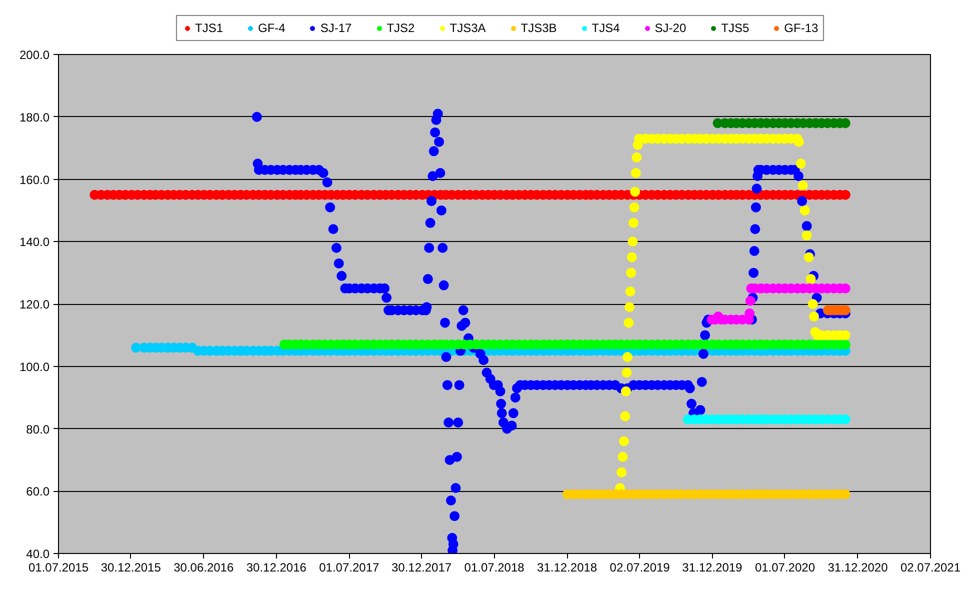  What do you see at coordinates (204, 567) in the screenshot?
I see `x-tick-label: 30.06.2016` at bounding box center [204, 567].